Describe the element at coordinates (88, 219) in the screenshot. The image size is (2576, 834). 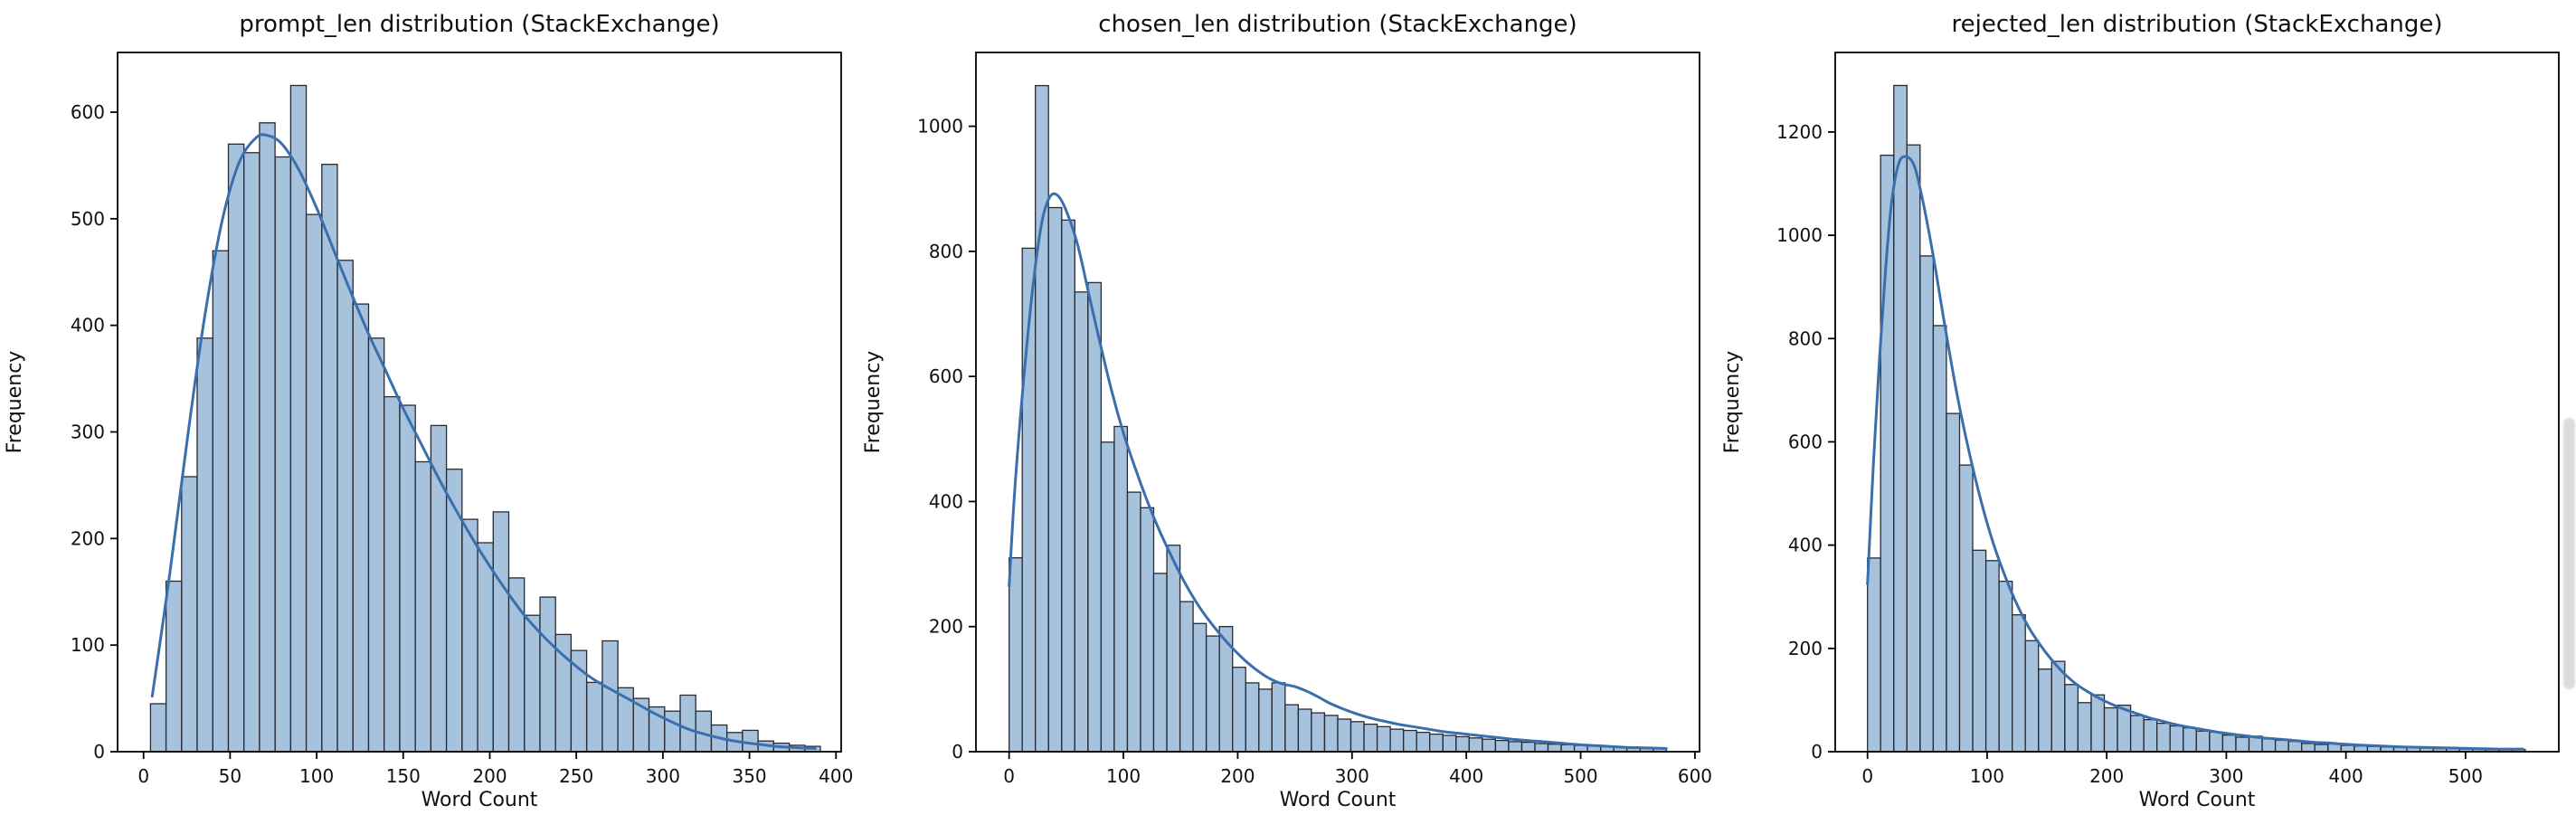
I see `y-tick-label: 500` at that location.